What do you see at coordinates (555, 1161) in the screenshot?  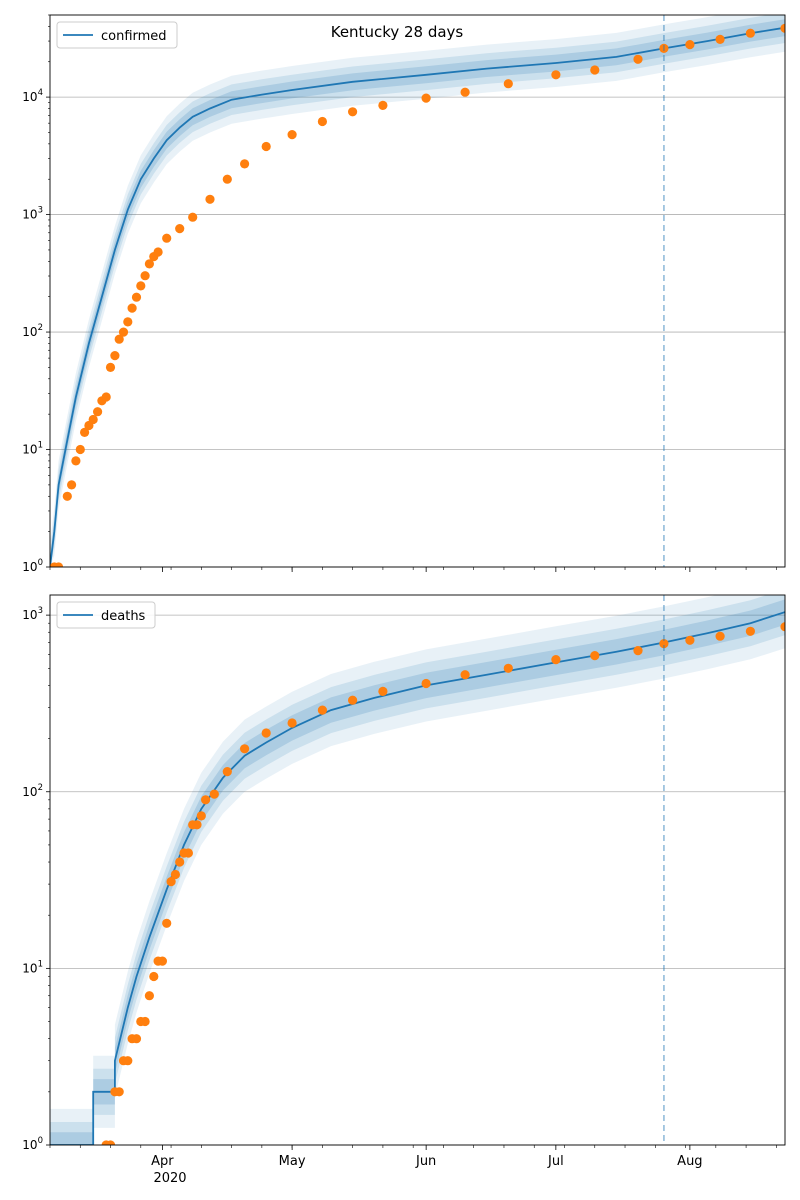 I see `x-tick-label: Jul` at bounding box center [555, 1161].